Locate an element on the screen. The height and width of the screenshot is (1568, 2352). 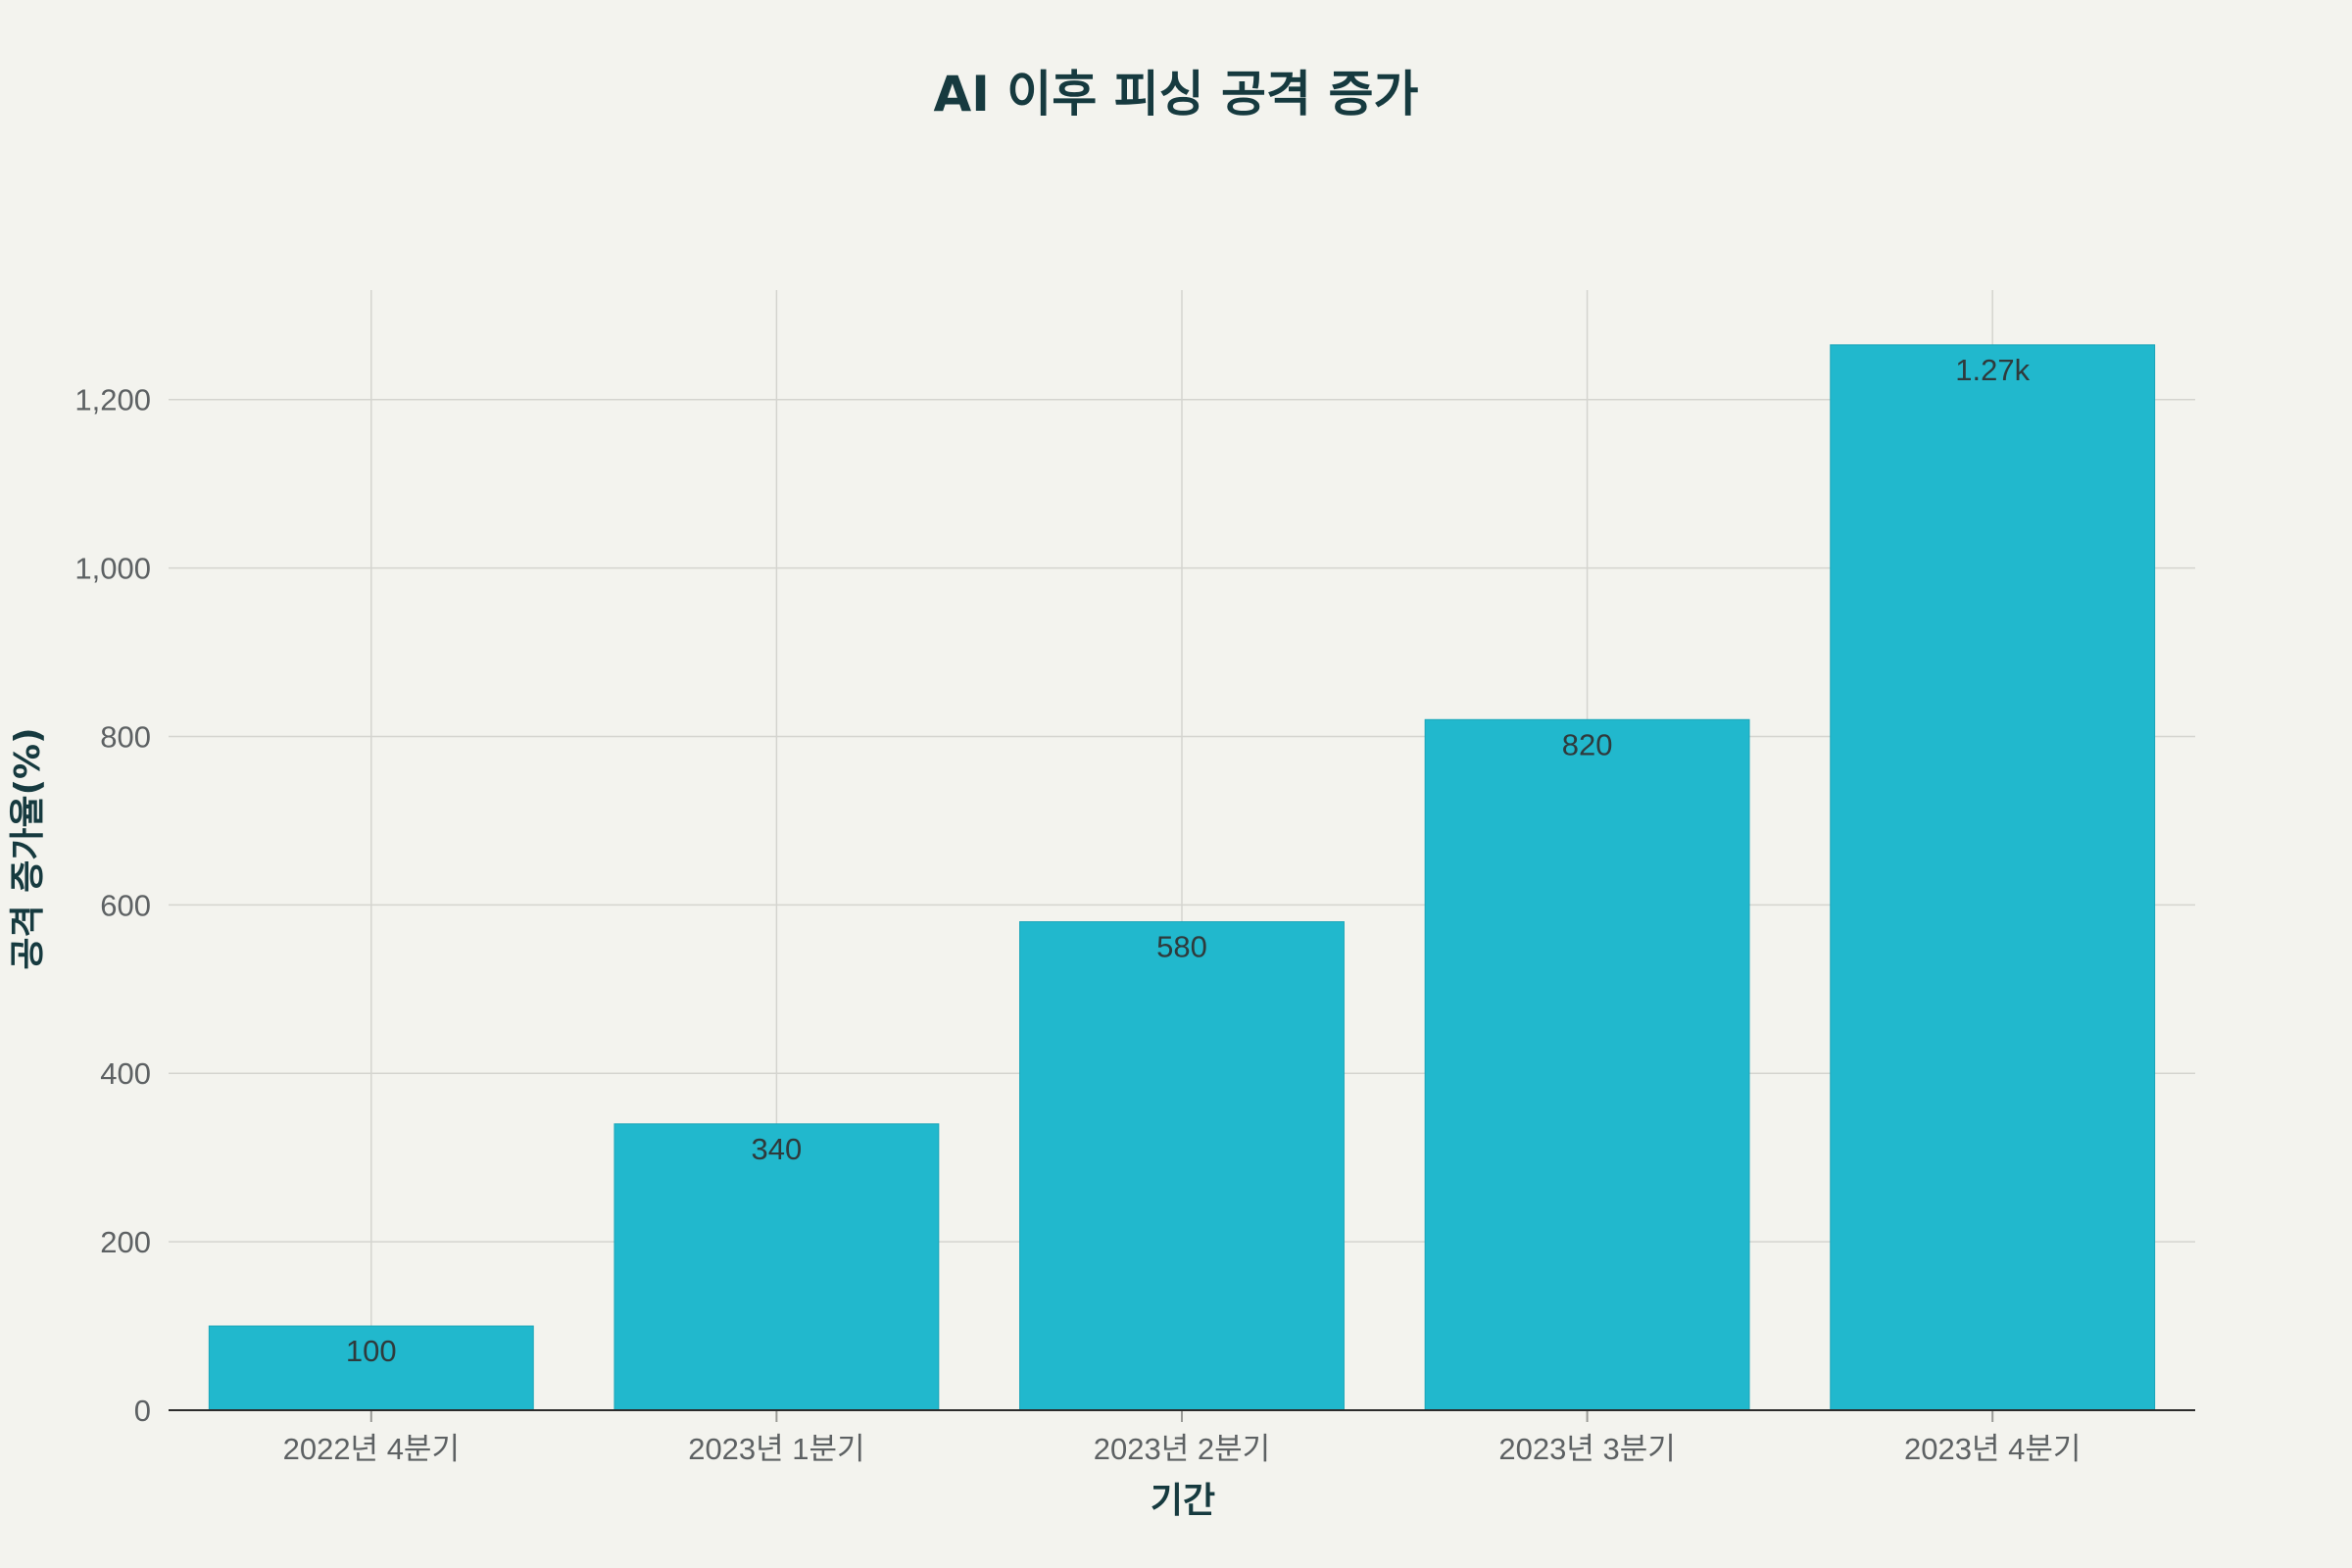
axis-layer is located at coordinates (1182, 1415).